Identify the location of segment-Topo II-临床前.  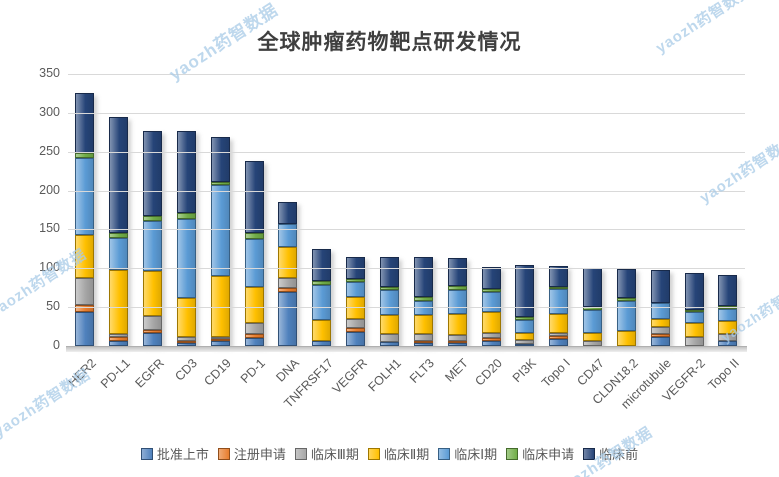
(728, 290).